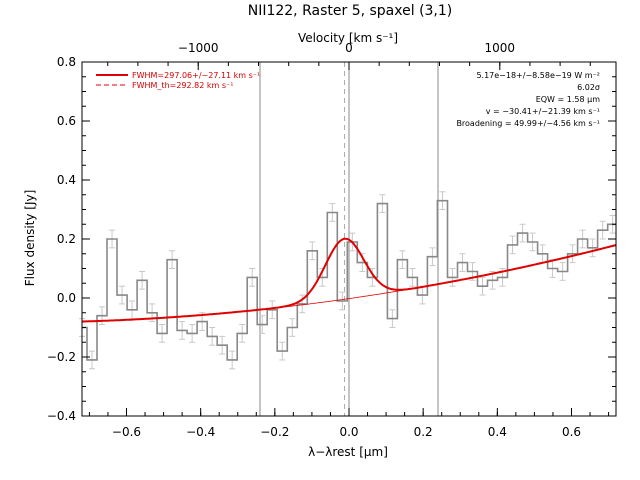 This screenshot has width=640, height=480. I want to click on annotation-eqw: EQW = 1.58 μm, so click(568, 99).